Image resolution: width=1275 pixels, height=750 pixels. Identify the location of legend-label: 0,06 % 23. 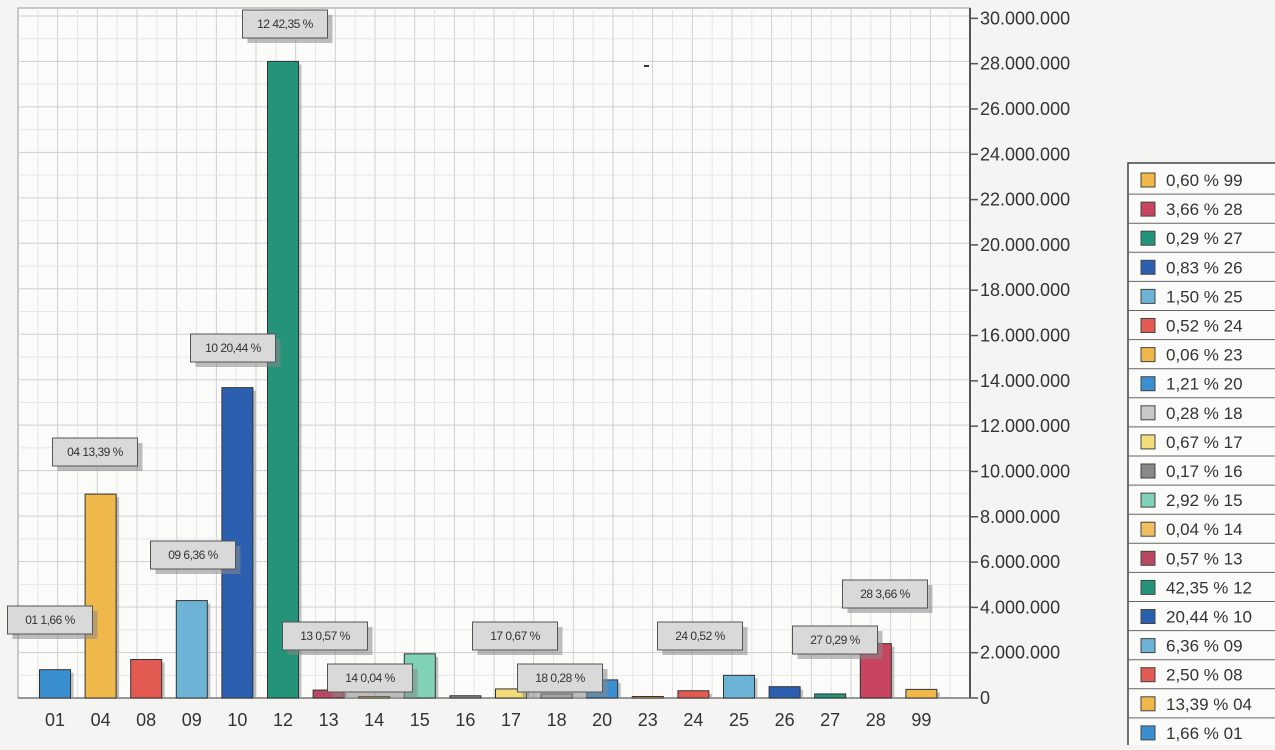
(1204, 355).